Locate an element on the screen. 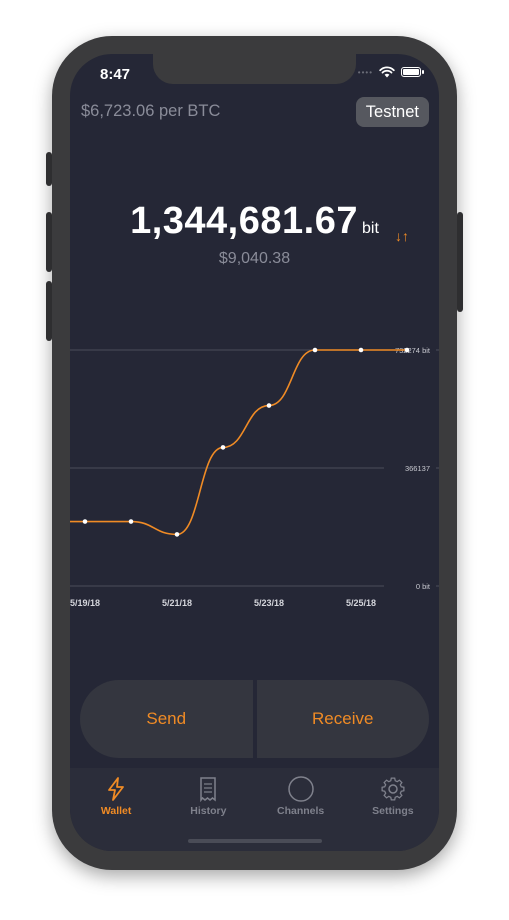  circle-icon is located at coordinates (300, 789).